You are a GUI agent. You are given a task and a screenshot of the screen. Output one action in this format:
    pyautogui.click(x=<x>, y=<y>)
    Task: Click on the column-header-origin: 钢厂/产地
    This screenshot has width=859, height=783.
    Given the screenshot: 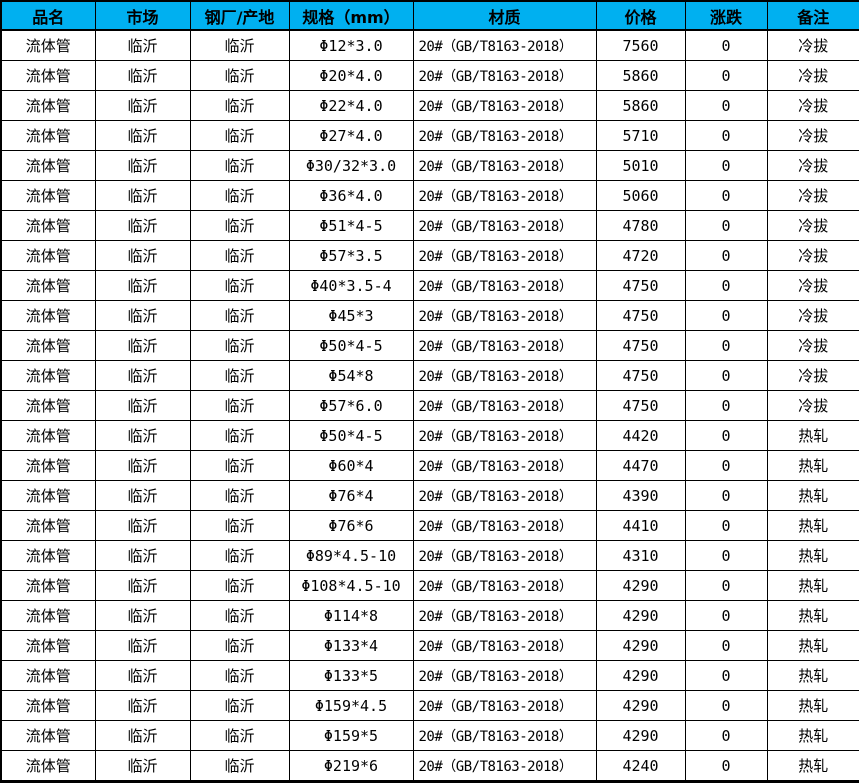 What is the action you would take?
    pyautogui.click(x=239, y=15)
    